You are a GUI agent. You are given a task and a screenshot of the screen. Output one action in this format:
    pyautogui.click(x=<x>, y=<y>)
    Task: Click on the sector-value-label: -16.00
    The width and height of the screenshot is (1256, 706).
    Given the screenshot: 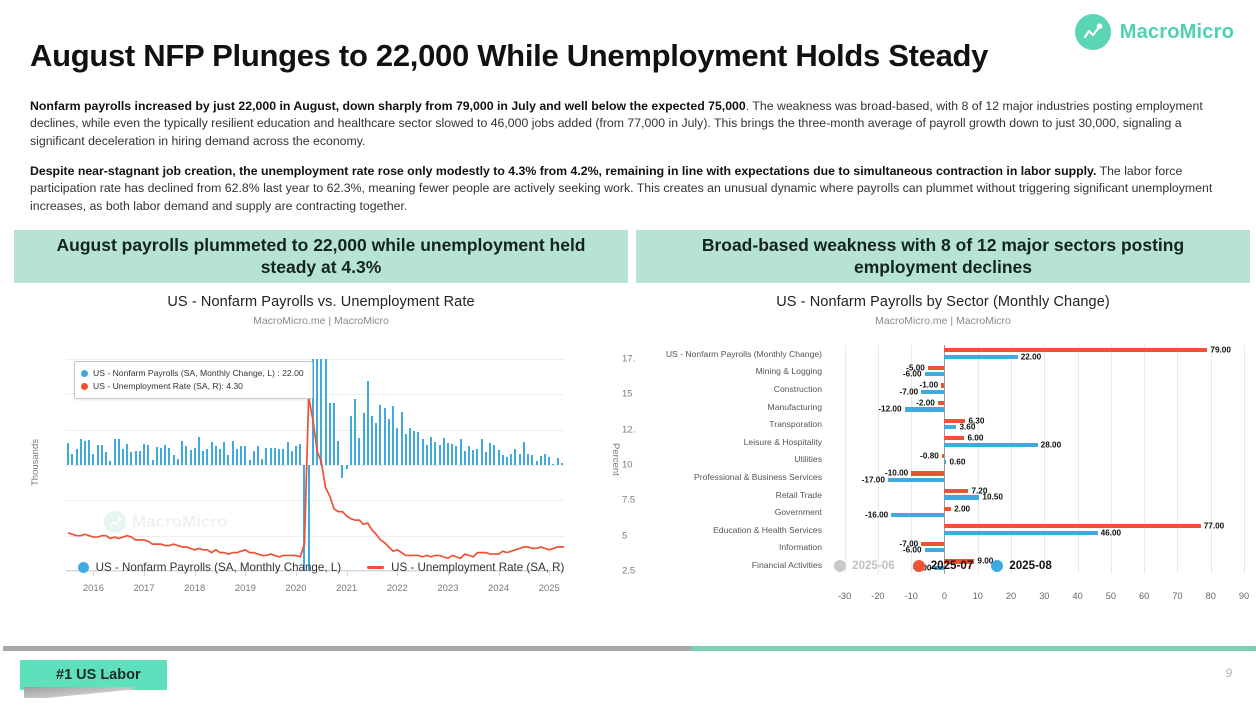 What is the action you would take?
    pyautogui.click(x=877, y=515)
    